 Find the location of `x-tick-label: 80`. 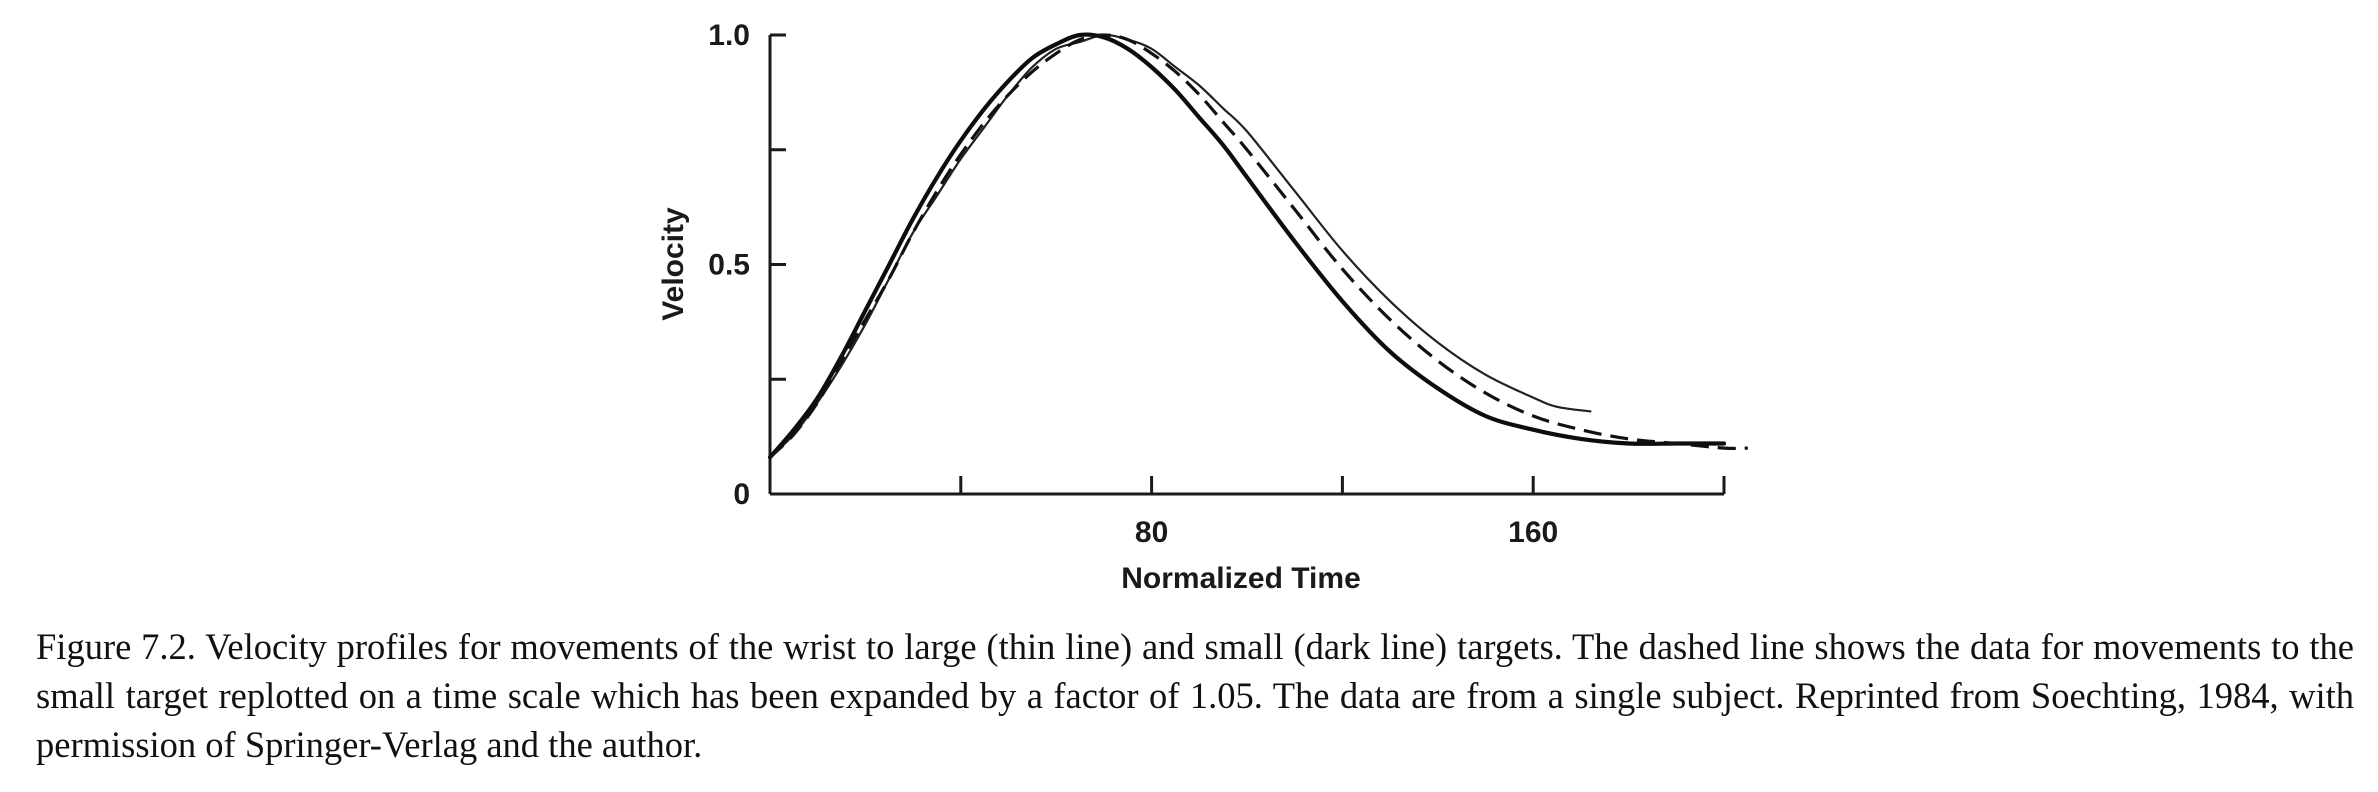

x-tick-label: 80 is located at coordinates (1151, 532).